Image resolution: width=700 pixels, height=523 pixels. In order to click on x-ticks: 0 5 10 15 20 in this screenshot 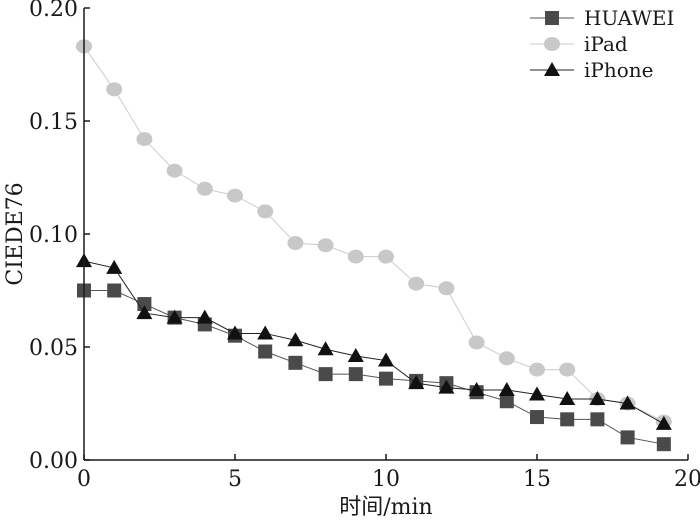, I will do `click(388, 473)`.